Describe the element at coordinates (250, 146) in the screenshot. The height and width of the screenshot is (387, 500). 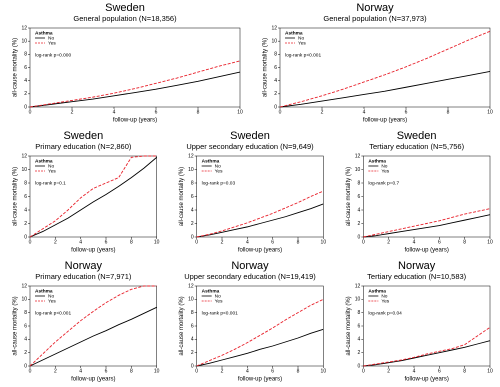
I see `panel-subtitle: Upper secondary education (N=9,649)` at that location.